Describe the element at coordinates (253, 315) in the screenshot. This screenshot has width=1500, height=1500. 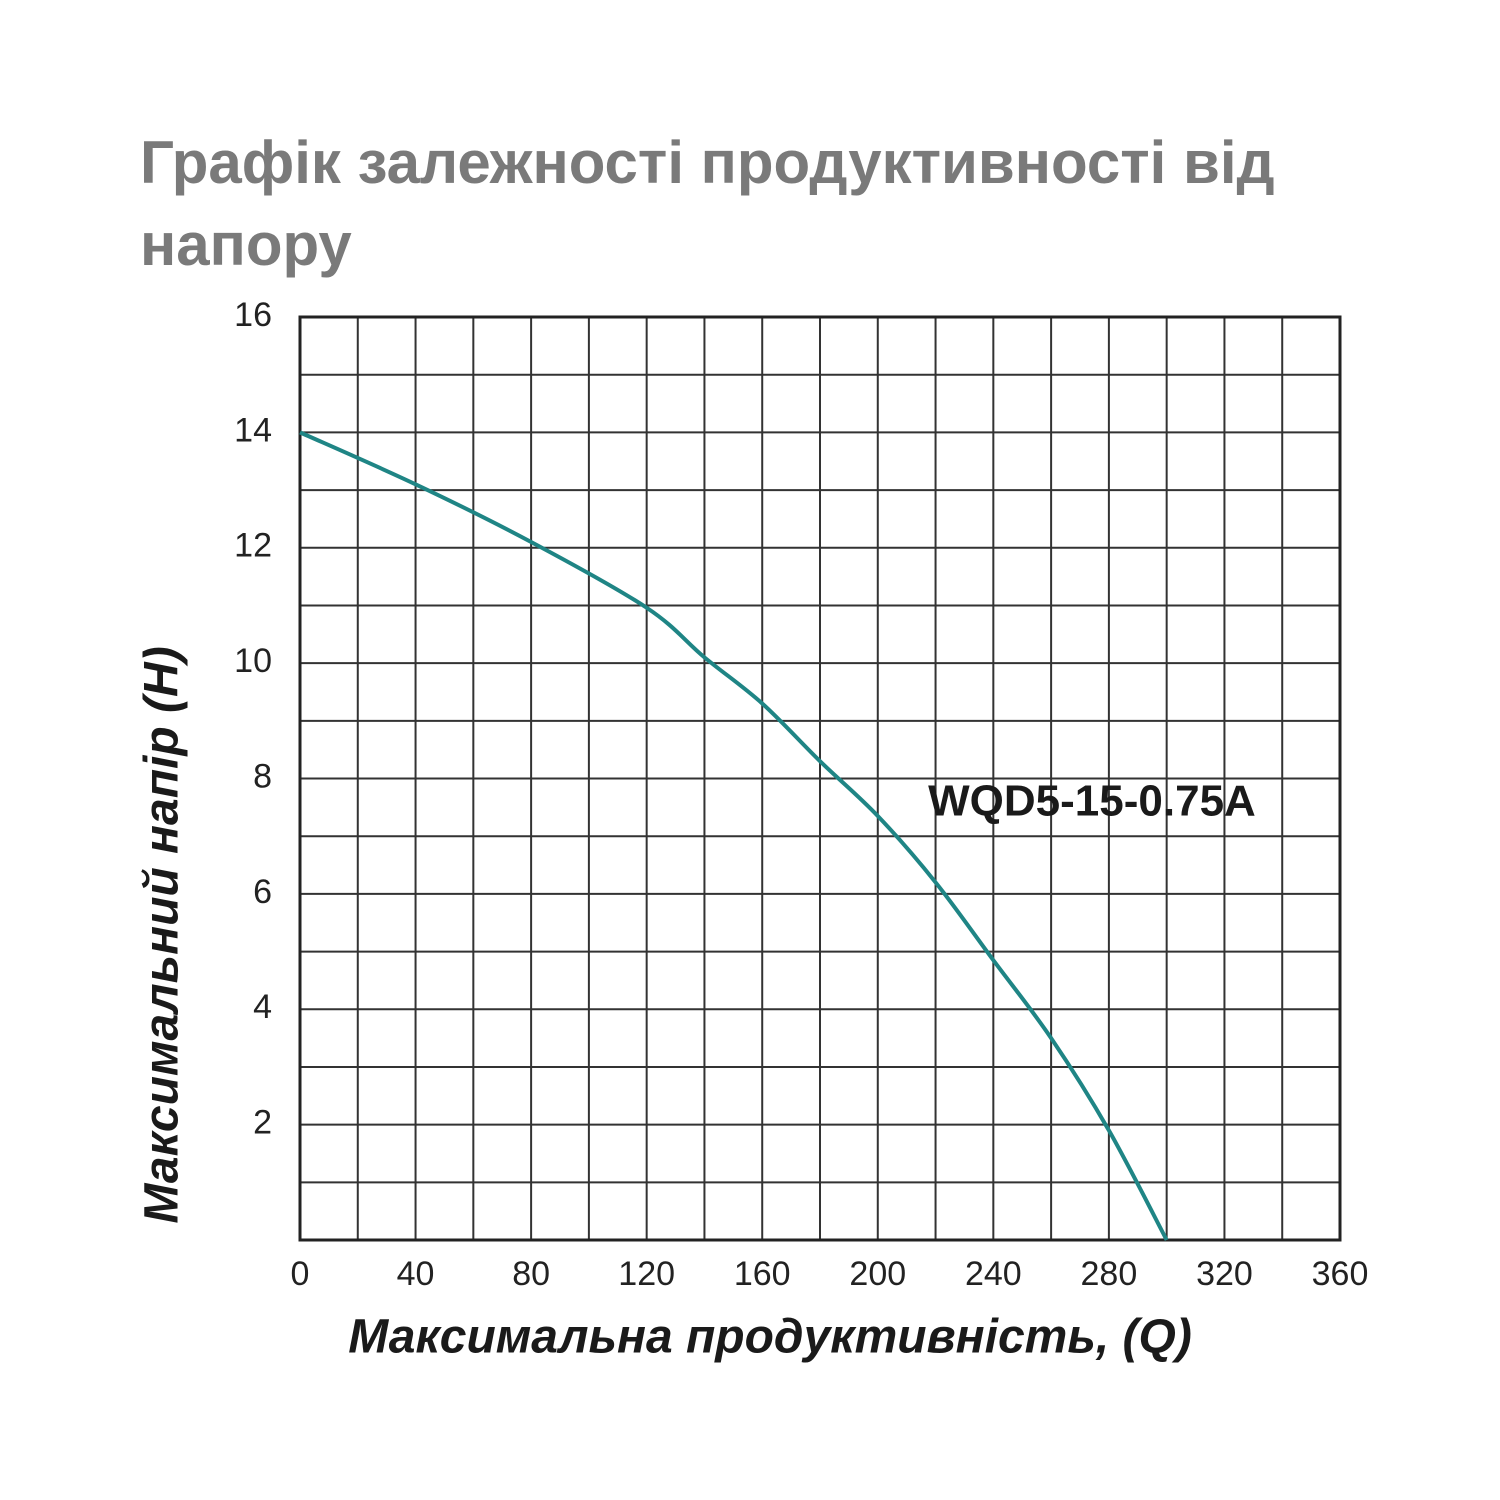
I see `y-tick-label: 16` at that location.